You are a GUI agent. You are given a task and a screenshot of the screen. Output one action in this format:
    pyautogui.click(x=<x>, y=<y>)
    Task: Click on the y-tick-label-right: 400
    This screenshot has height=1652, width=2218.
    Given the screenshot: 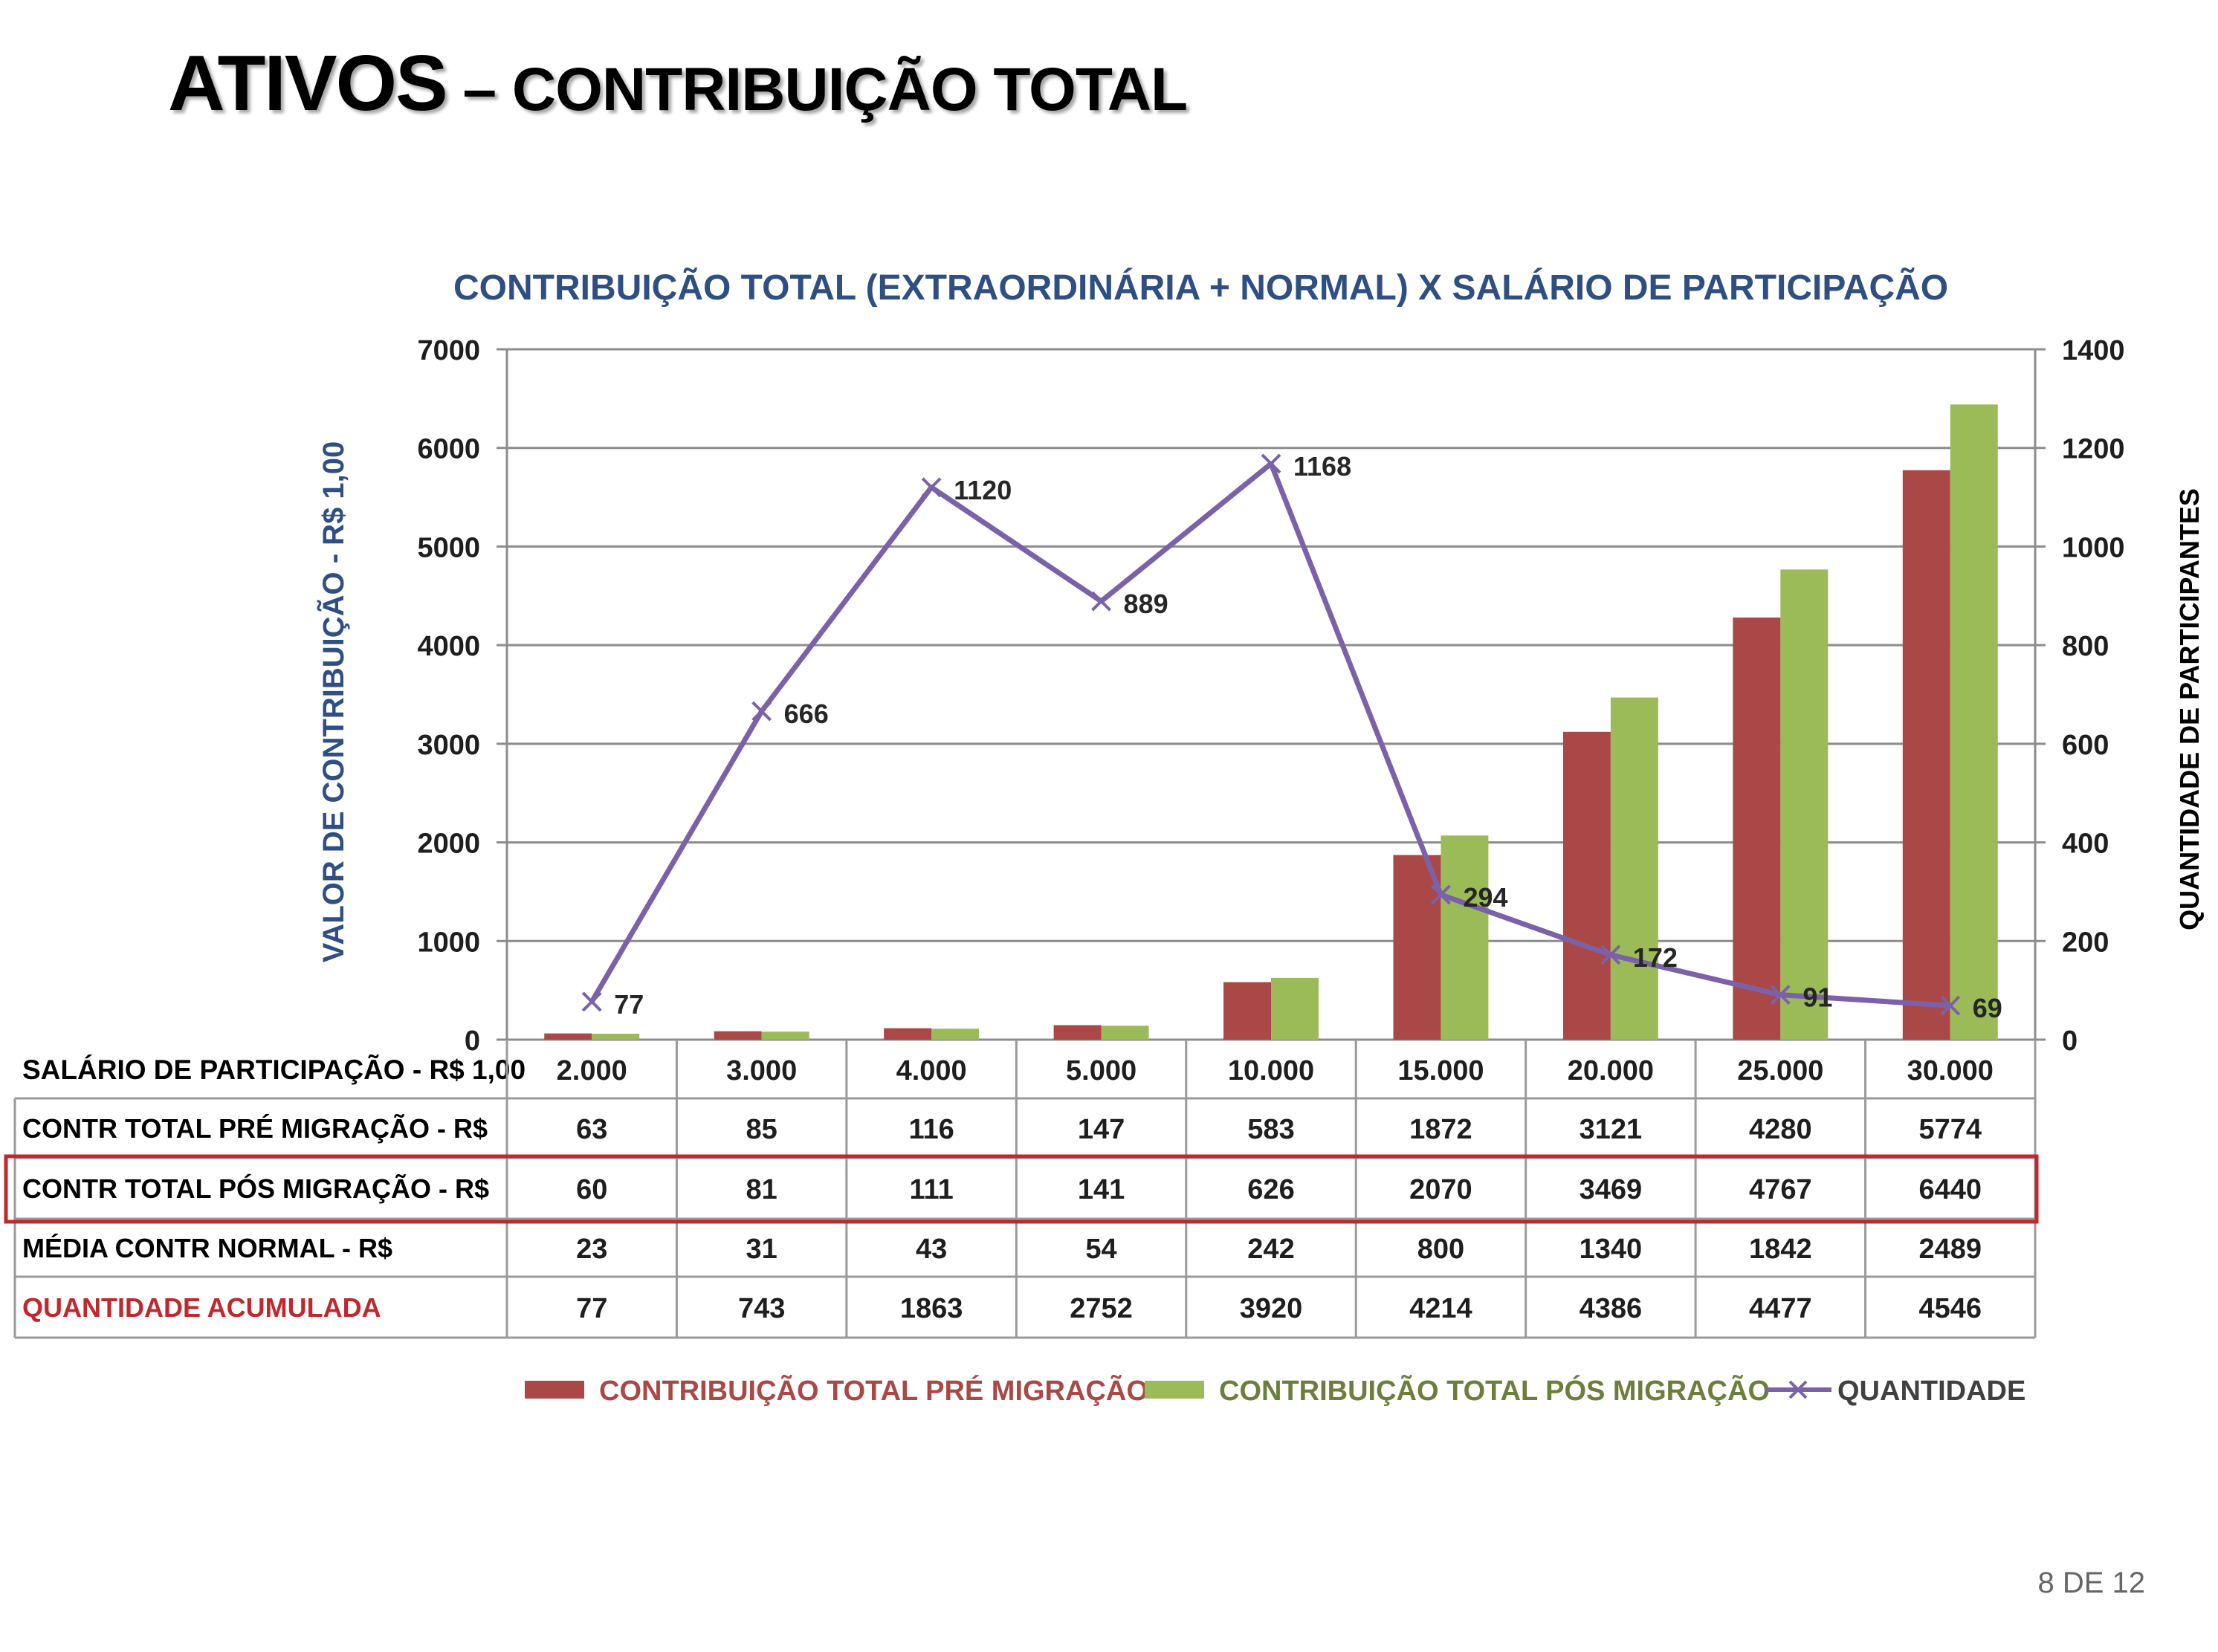 What is the action you would take?
    pyautogui.click(x=2085, y=844)
    